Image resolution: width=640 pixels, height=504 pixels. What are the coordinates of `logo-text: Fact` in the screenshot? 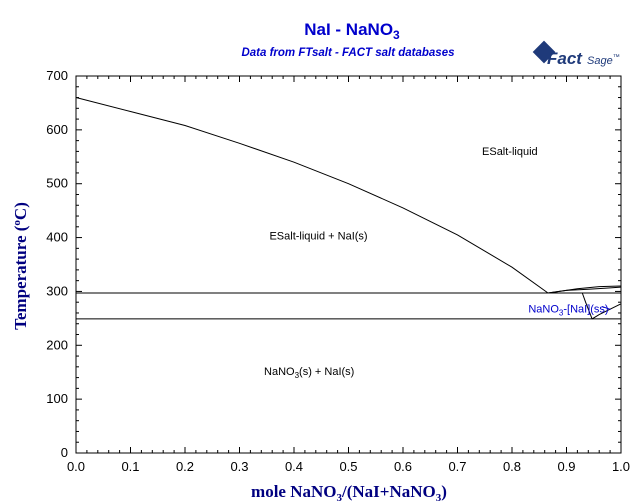 It's located at (565, 58).